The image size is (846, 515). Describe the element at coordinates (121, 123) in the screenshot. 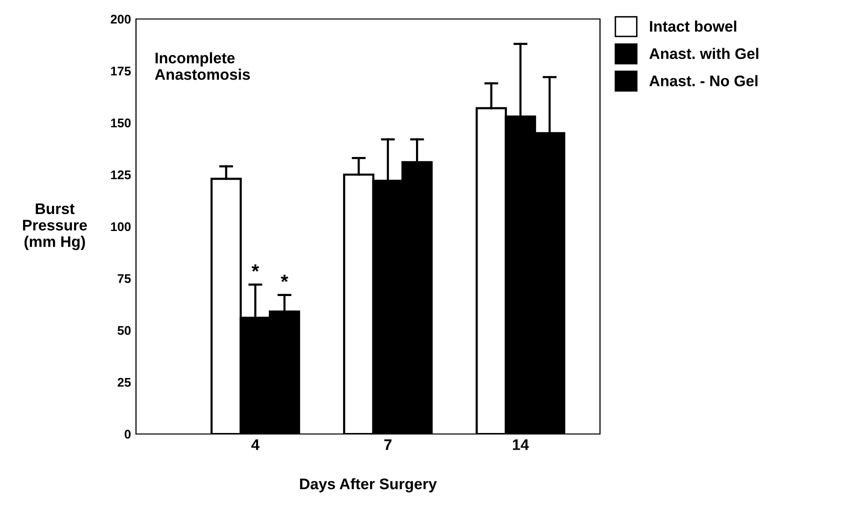

I see `y-tick-label: 150` at that location.